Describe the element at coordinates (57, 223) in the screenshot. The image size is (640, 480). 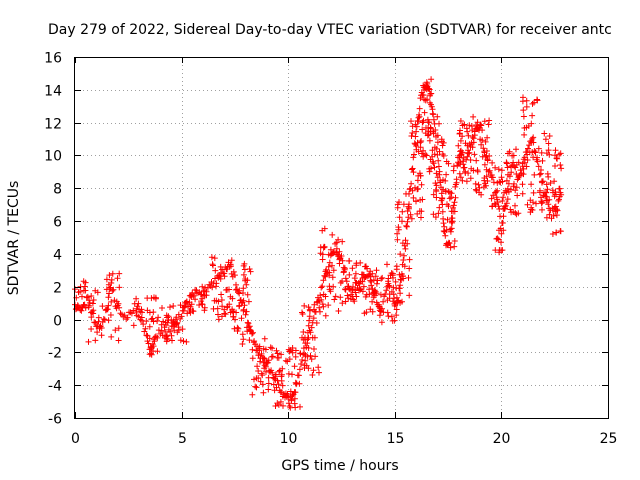
I see `y-tick-label: 6` at that location.